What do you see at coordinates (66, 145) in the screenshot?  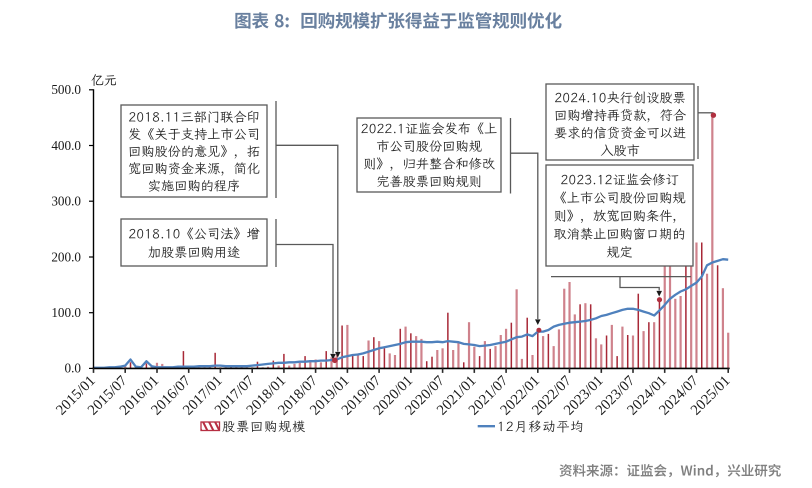 I see `svg-text: 400.0` at bounding box center [66, 145].